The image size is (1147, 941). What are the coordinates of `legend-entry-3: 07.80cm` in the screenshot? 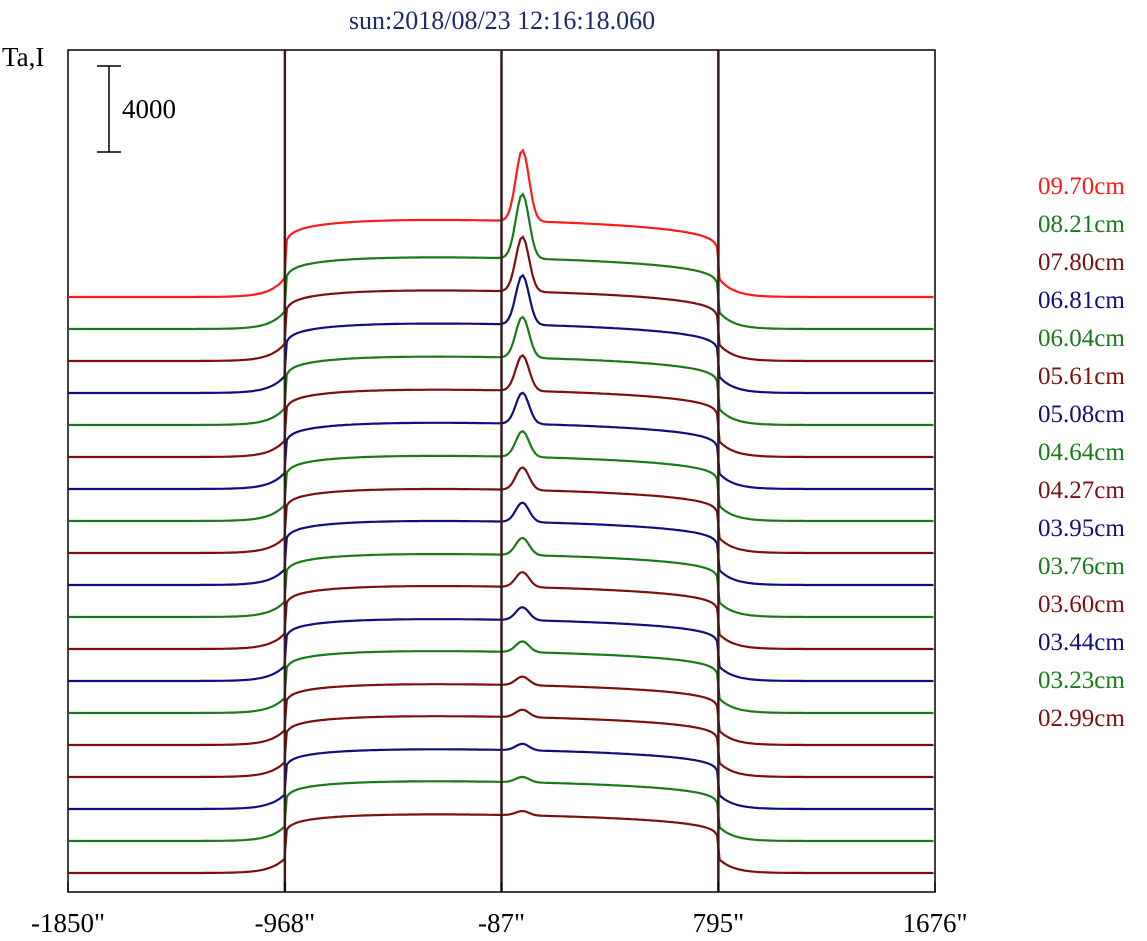 It's located at (1081, 262).